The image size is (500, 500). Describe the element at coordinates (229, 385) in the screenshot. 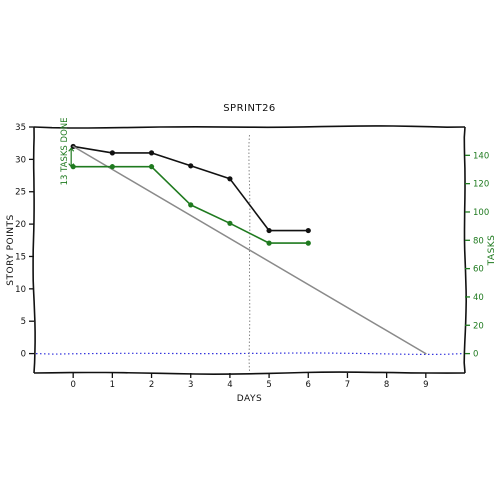

I see `x-tick-label: 4` at that location.